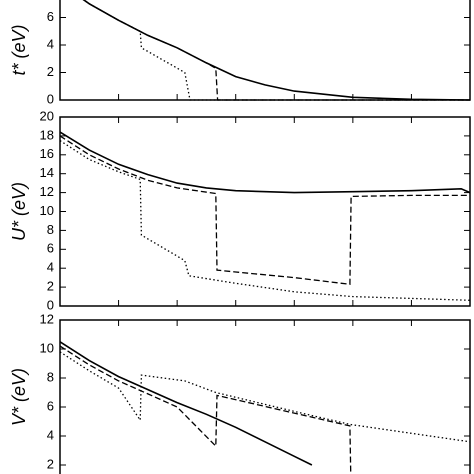 The width and height of the screenshot is (474, 474). Describe the element at coordinates (19, 397) in the screenshot. I see `y-axis-label: V* (eV)` at that location.